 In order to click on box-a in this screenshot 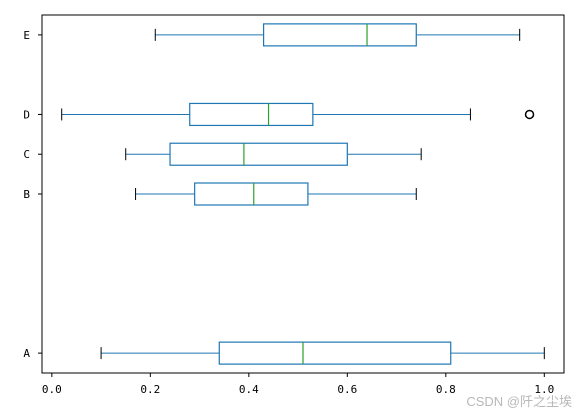, I will do `click(322, 353)`.